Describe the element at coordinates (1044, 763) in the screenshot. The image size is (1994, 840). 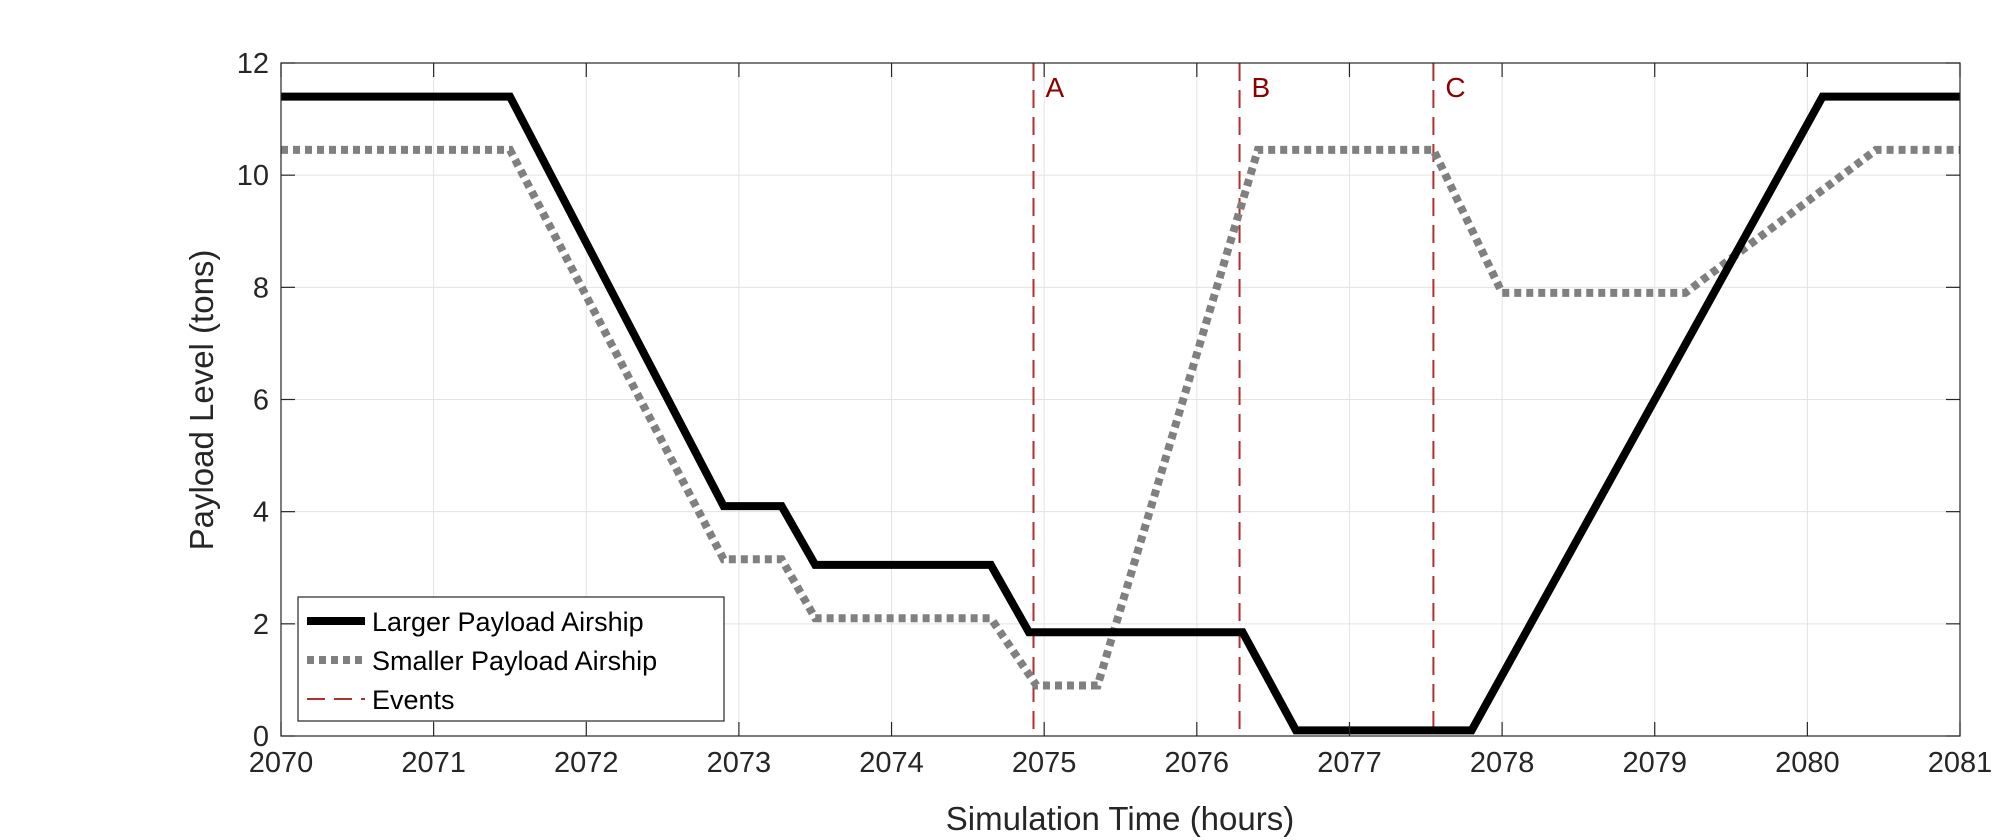
I see `x-tick-label: 2075` at that location.